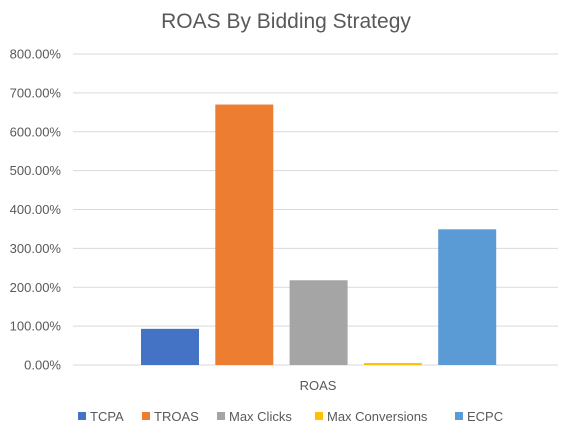  I want to click on y-tick-label: 400.00%, so click(36, 209).